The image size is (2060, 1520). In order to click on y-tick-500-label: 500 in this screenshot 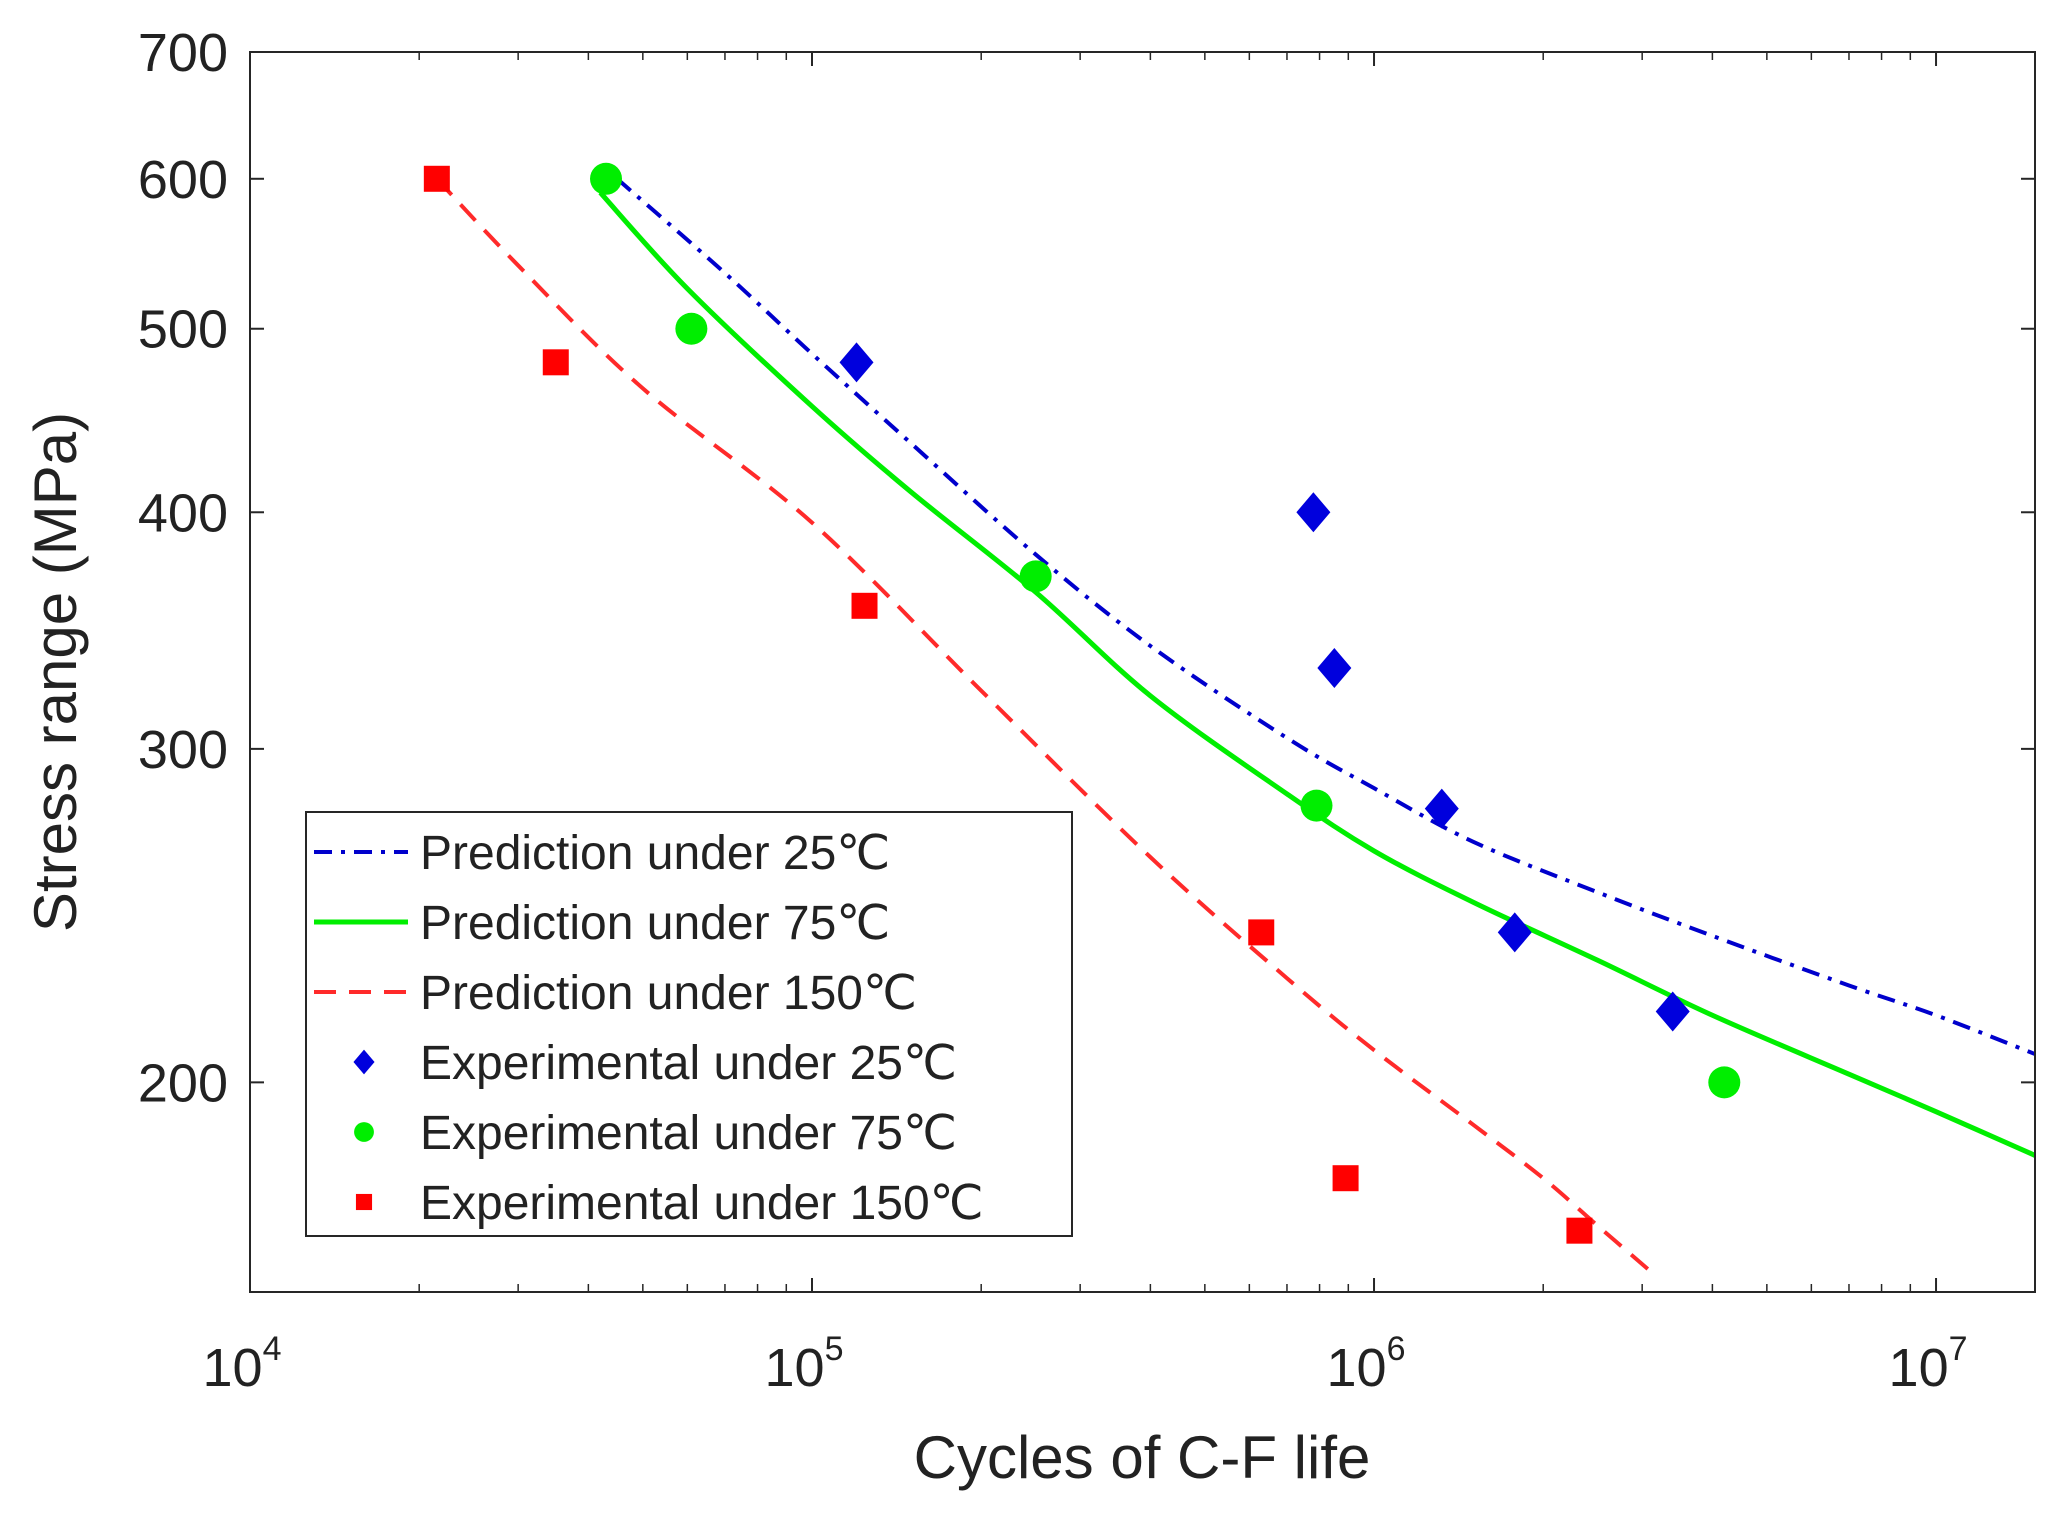, I will do `click(183, 330)`.